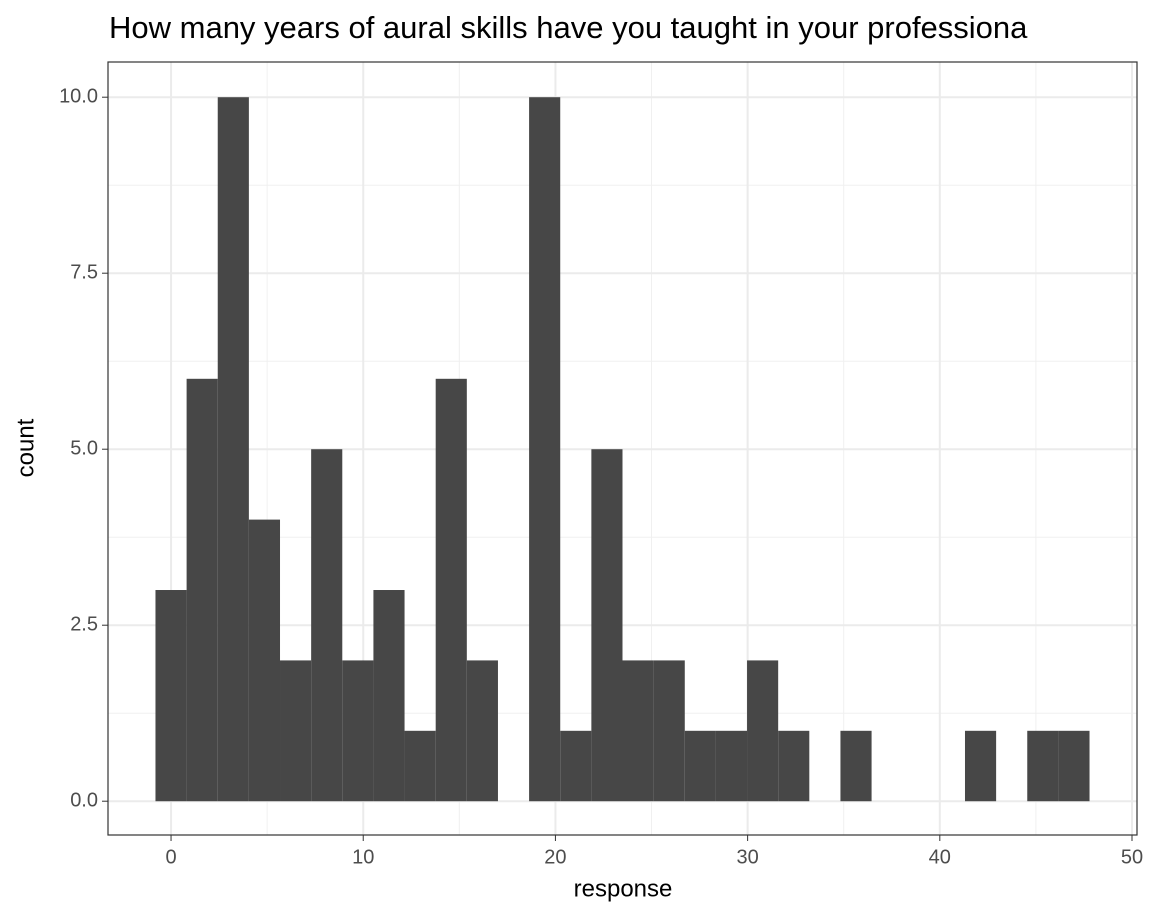 Image resolution: width=1152 pixels, height=921 pixels. What do you see at coordinates (555, 857) in the screenshot?
I see `x-tick-label: 20` at bounding box center [555, 857].